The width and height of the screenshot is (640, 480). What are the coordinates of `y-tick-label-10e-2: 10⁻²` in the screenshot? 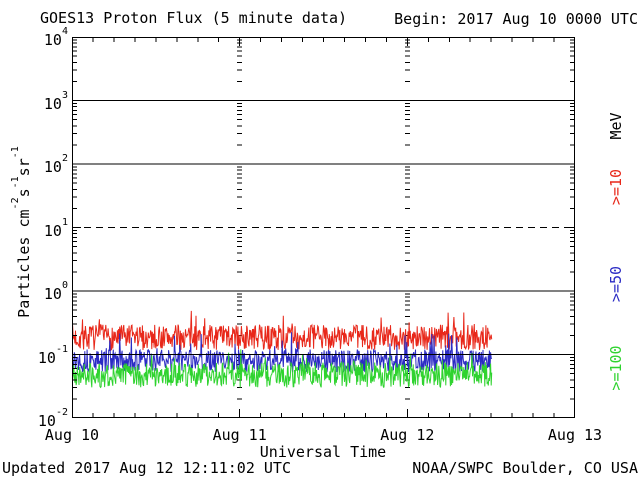 It's located at (52, 418).